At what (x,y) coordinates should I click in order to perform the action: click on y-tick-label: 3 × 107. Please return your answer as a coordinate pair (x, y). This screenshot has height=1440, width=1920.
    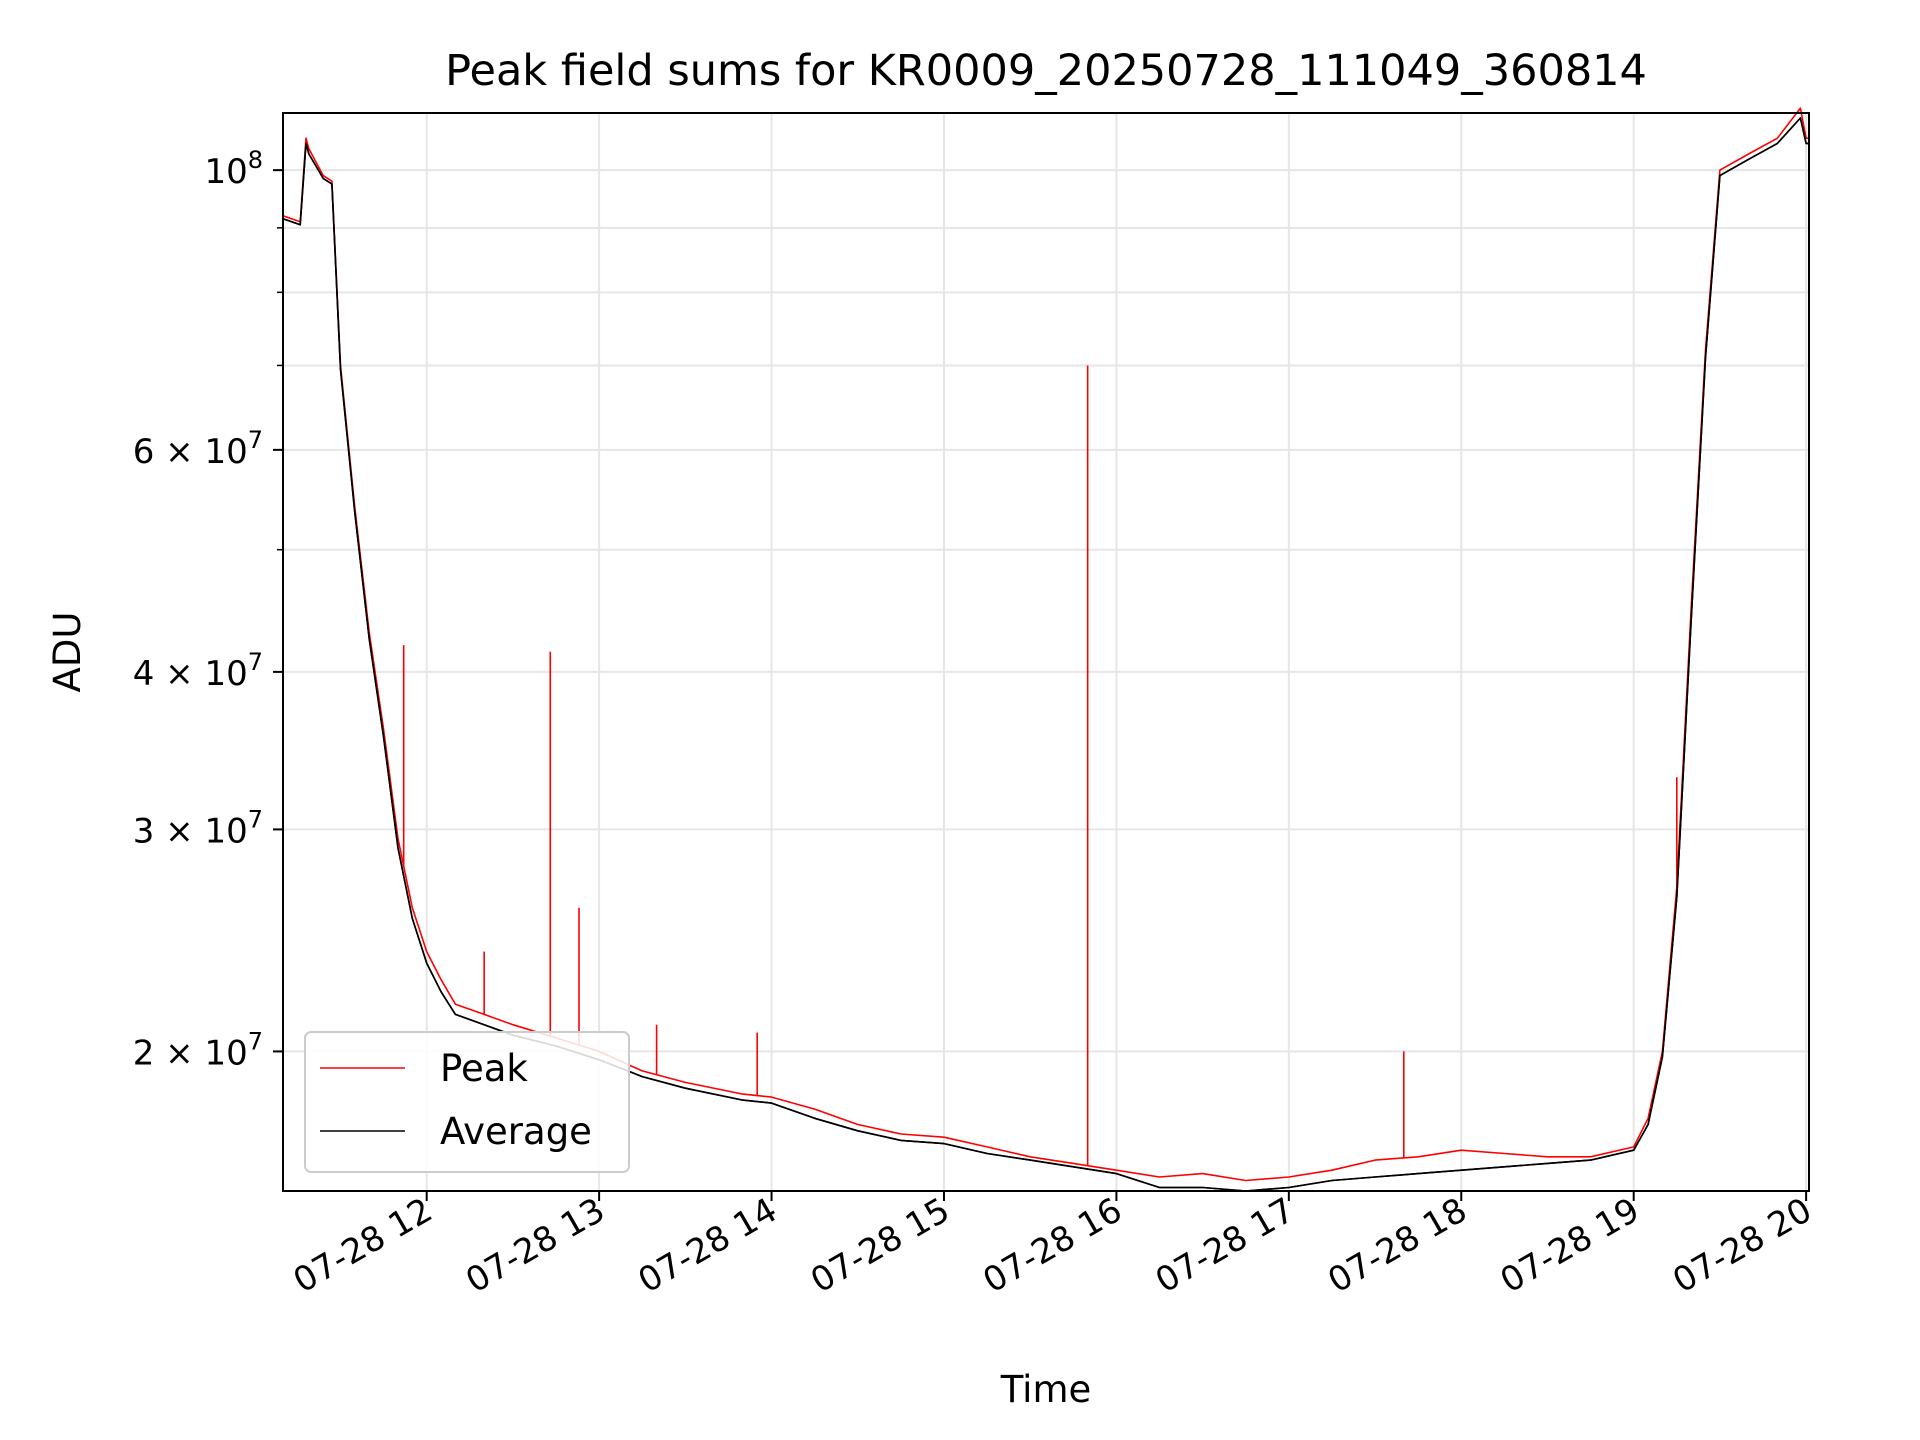
    Looking at the image, I should click on (198, 828).